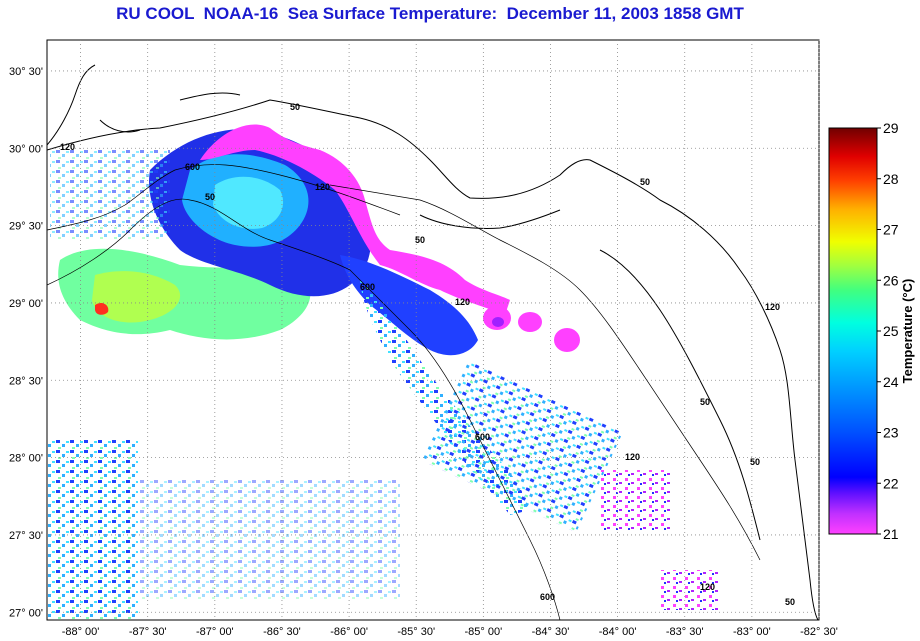 The height and width of the screenshot is (641, 920). Describe the element at coordinates (248, 202) in the screenshot. I see `sst-mid-inner` at that location.